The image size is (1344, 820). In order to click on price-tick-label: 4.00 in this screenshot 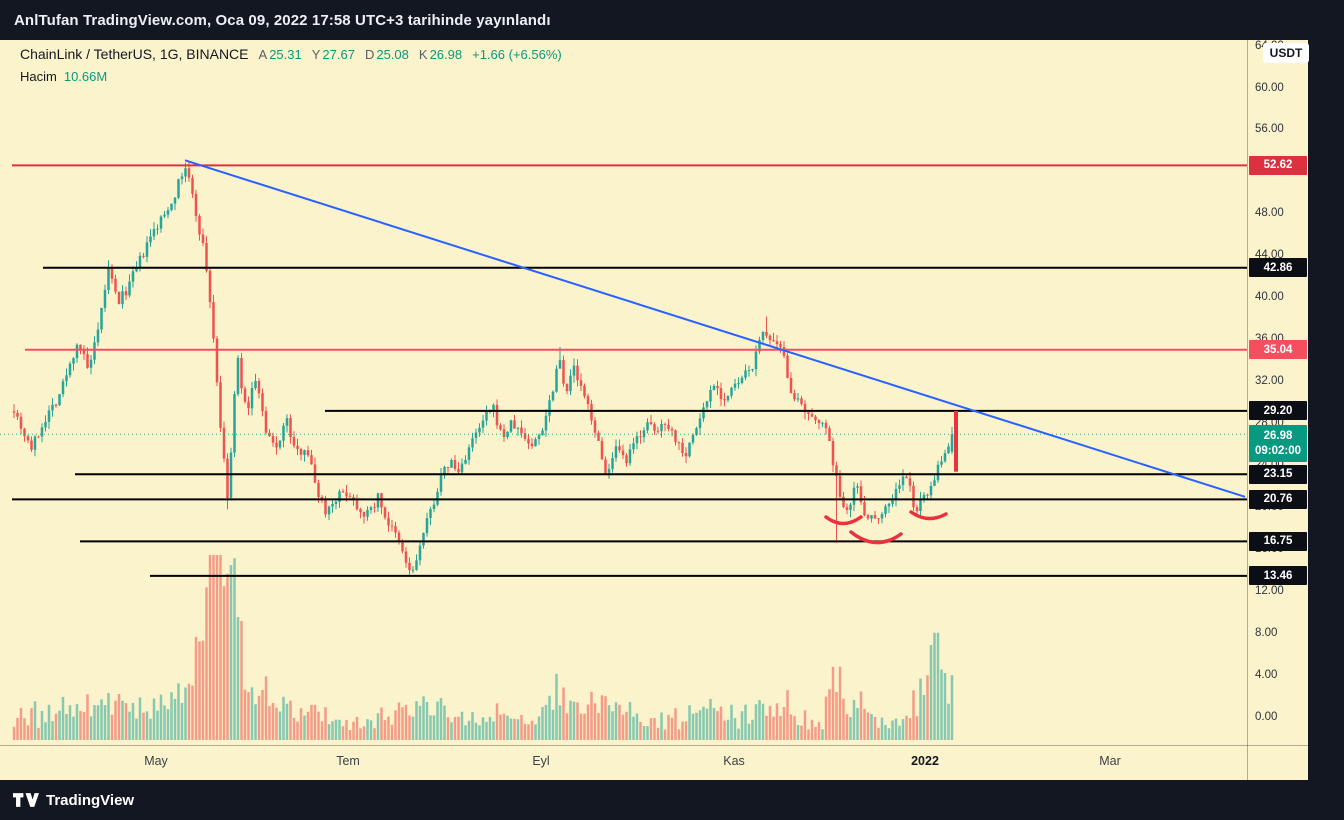, I will do `click(1266, 674)`.